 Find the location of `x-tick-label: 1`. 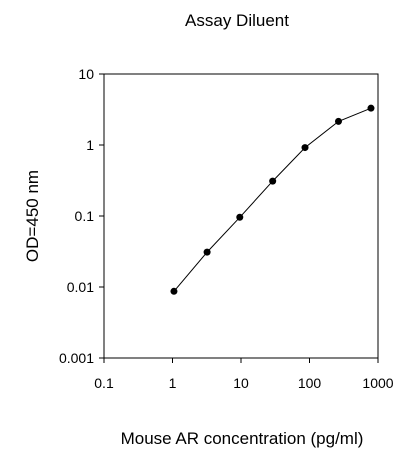

x-tick-label: 1 is located at coordinates (173, 383).